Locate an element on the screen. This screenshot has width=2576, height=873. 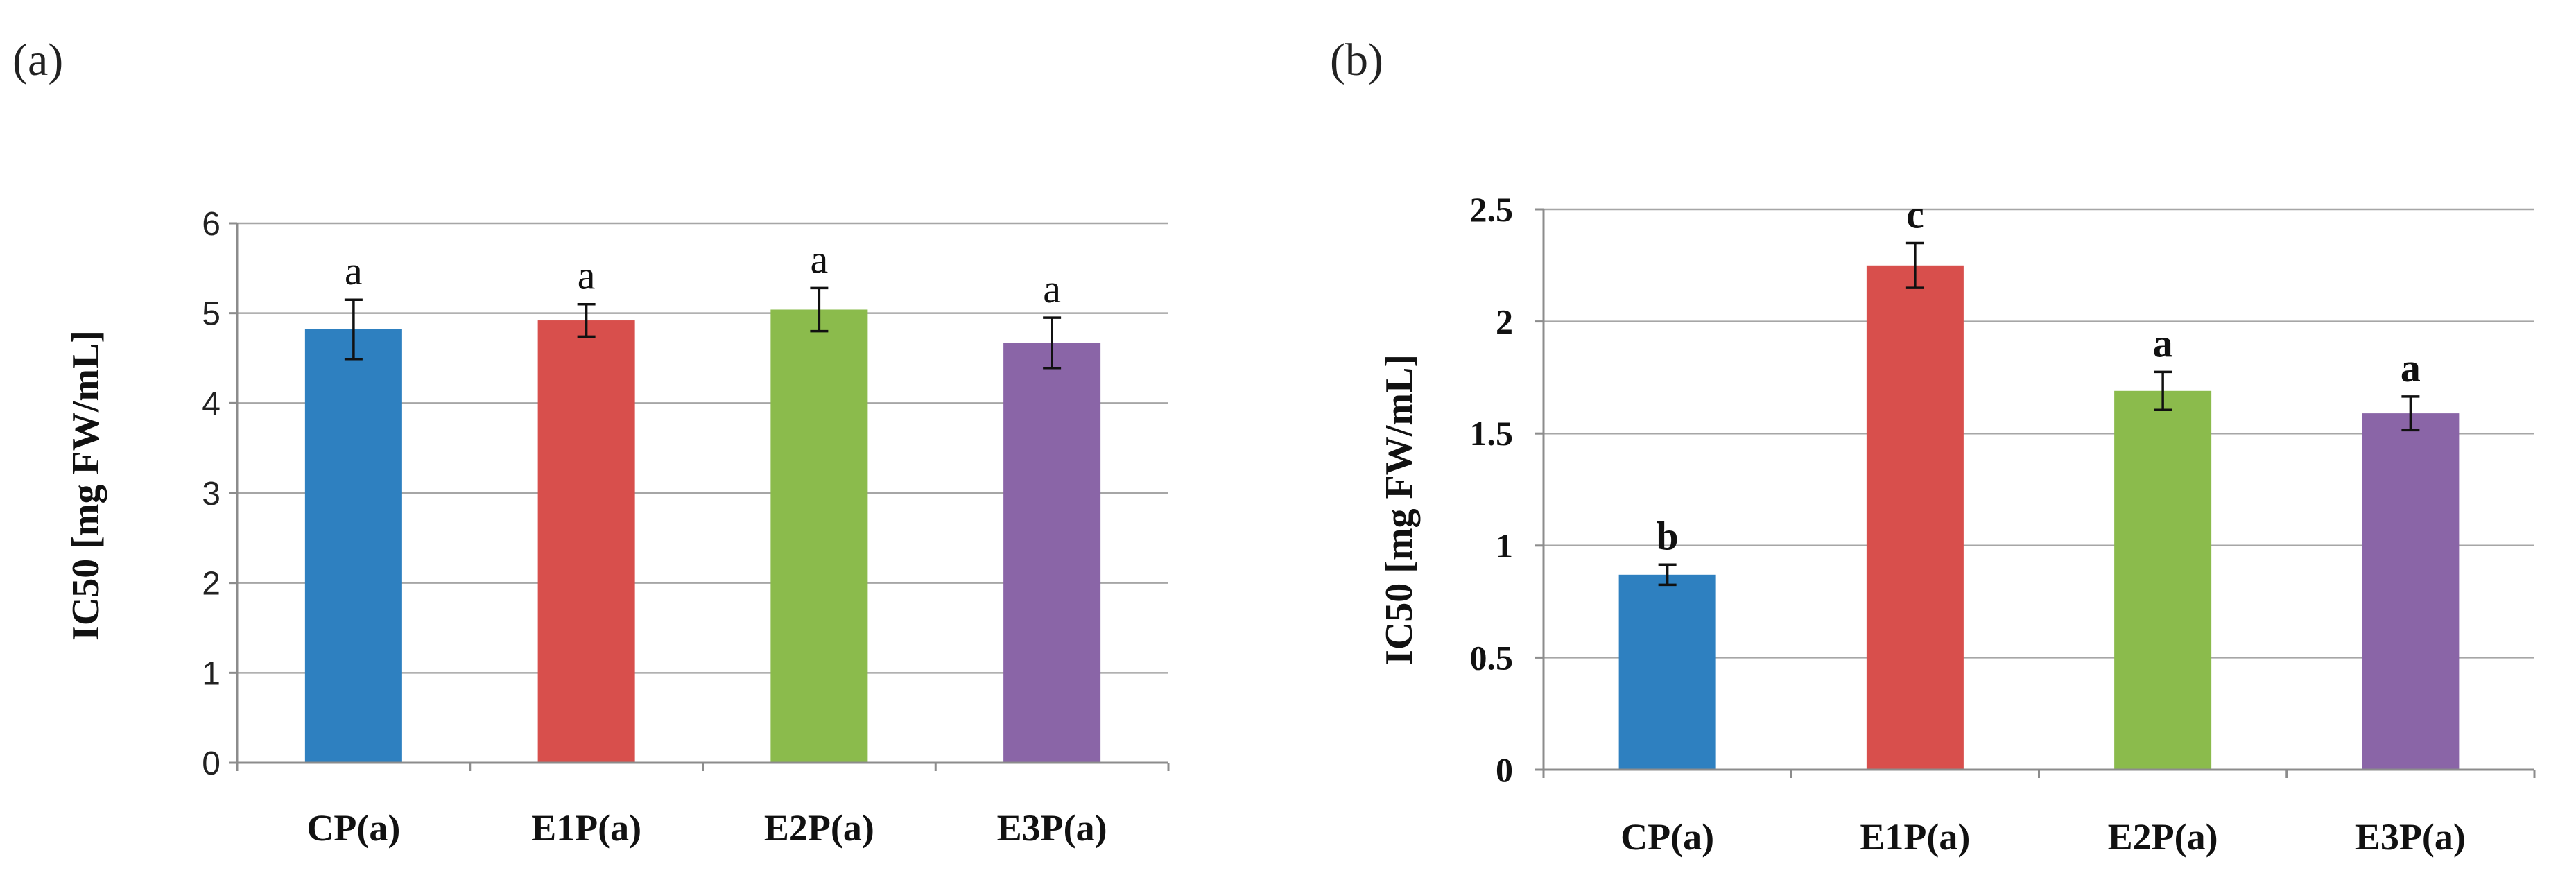
significance-label: b is located at coordinates (1667, 535).